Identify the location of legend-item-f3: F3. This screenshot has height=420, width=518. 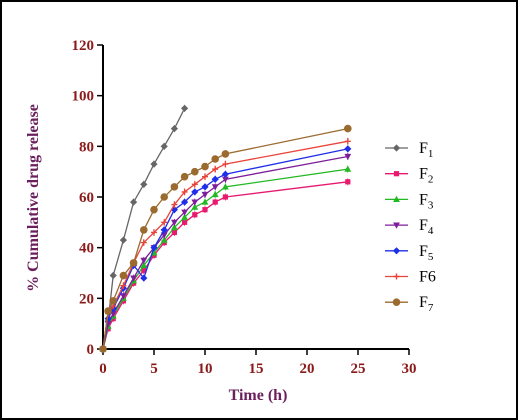
(409, 201).